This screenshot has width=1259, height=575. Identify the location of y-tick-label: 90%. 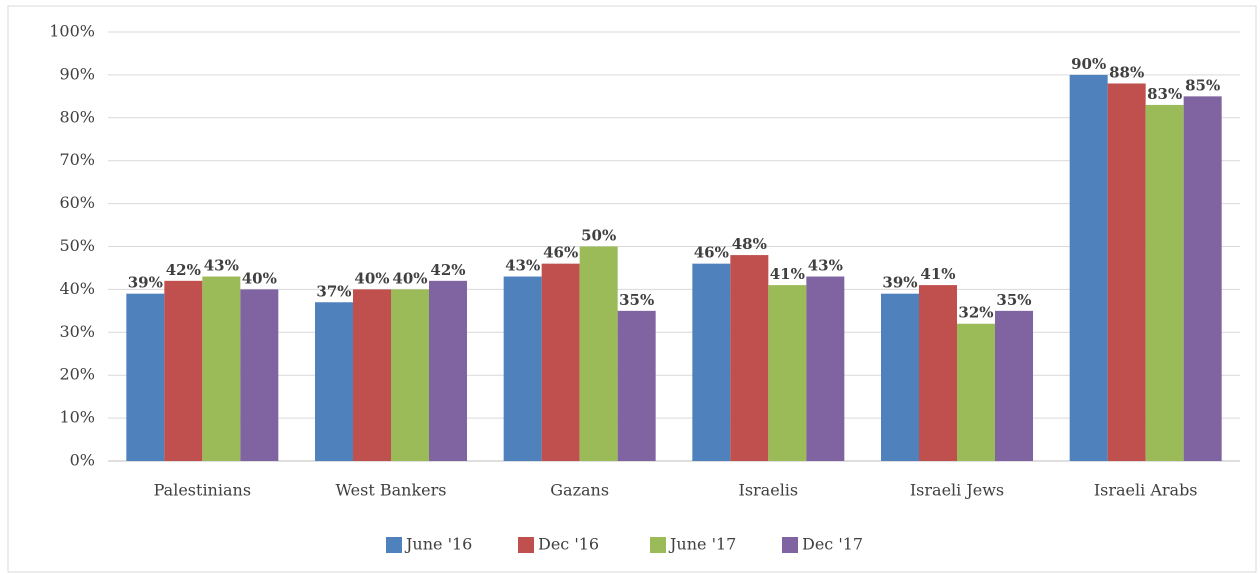
(77, 73).